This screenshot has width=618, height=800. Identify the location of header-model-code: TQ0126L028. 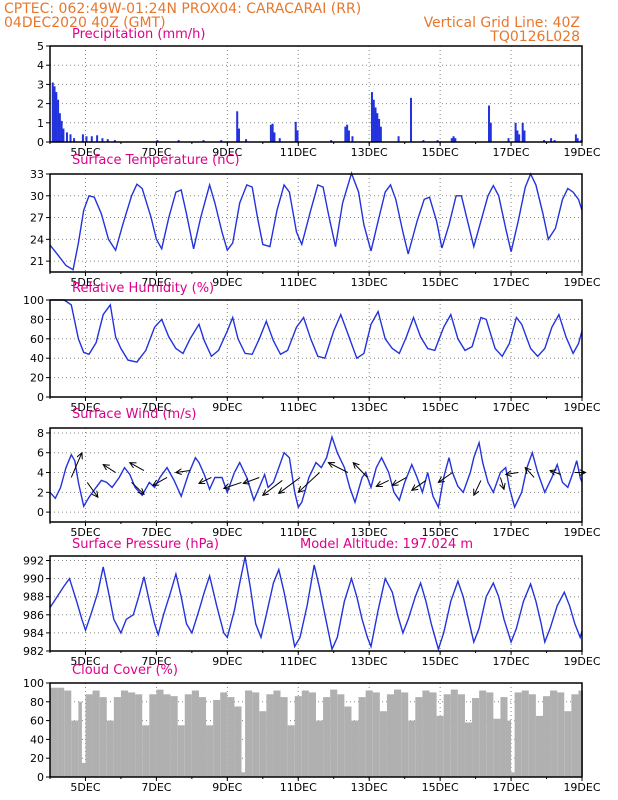
(535, 37).